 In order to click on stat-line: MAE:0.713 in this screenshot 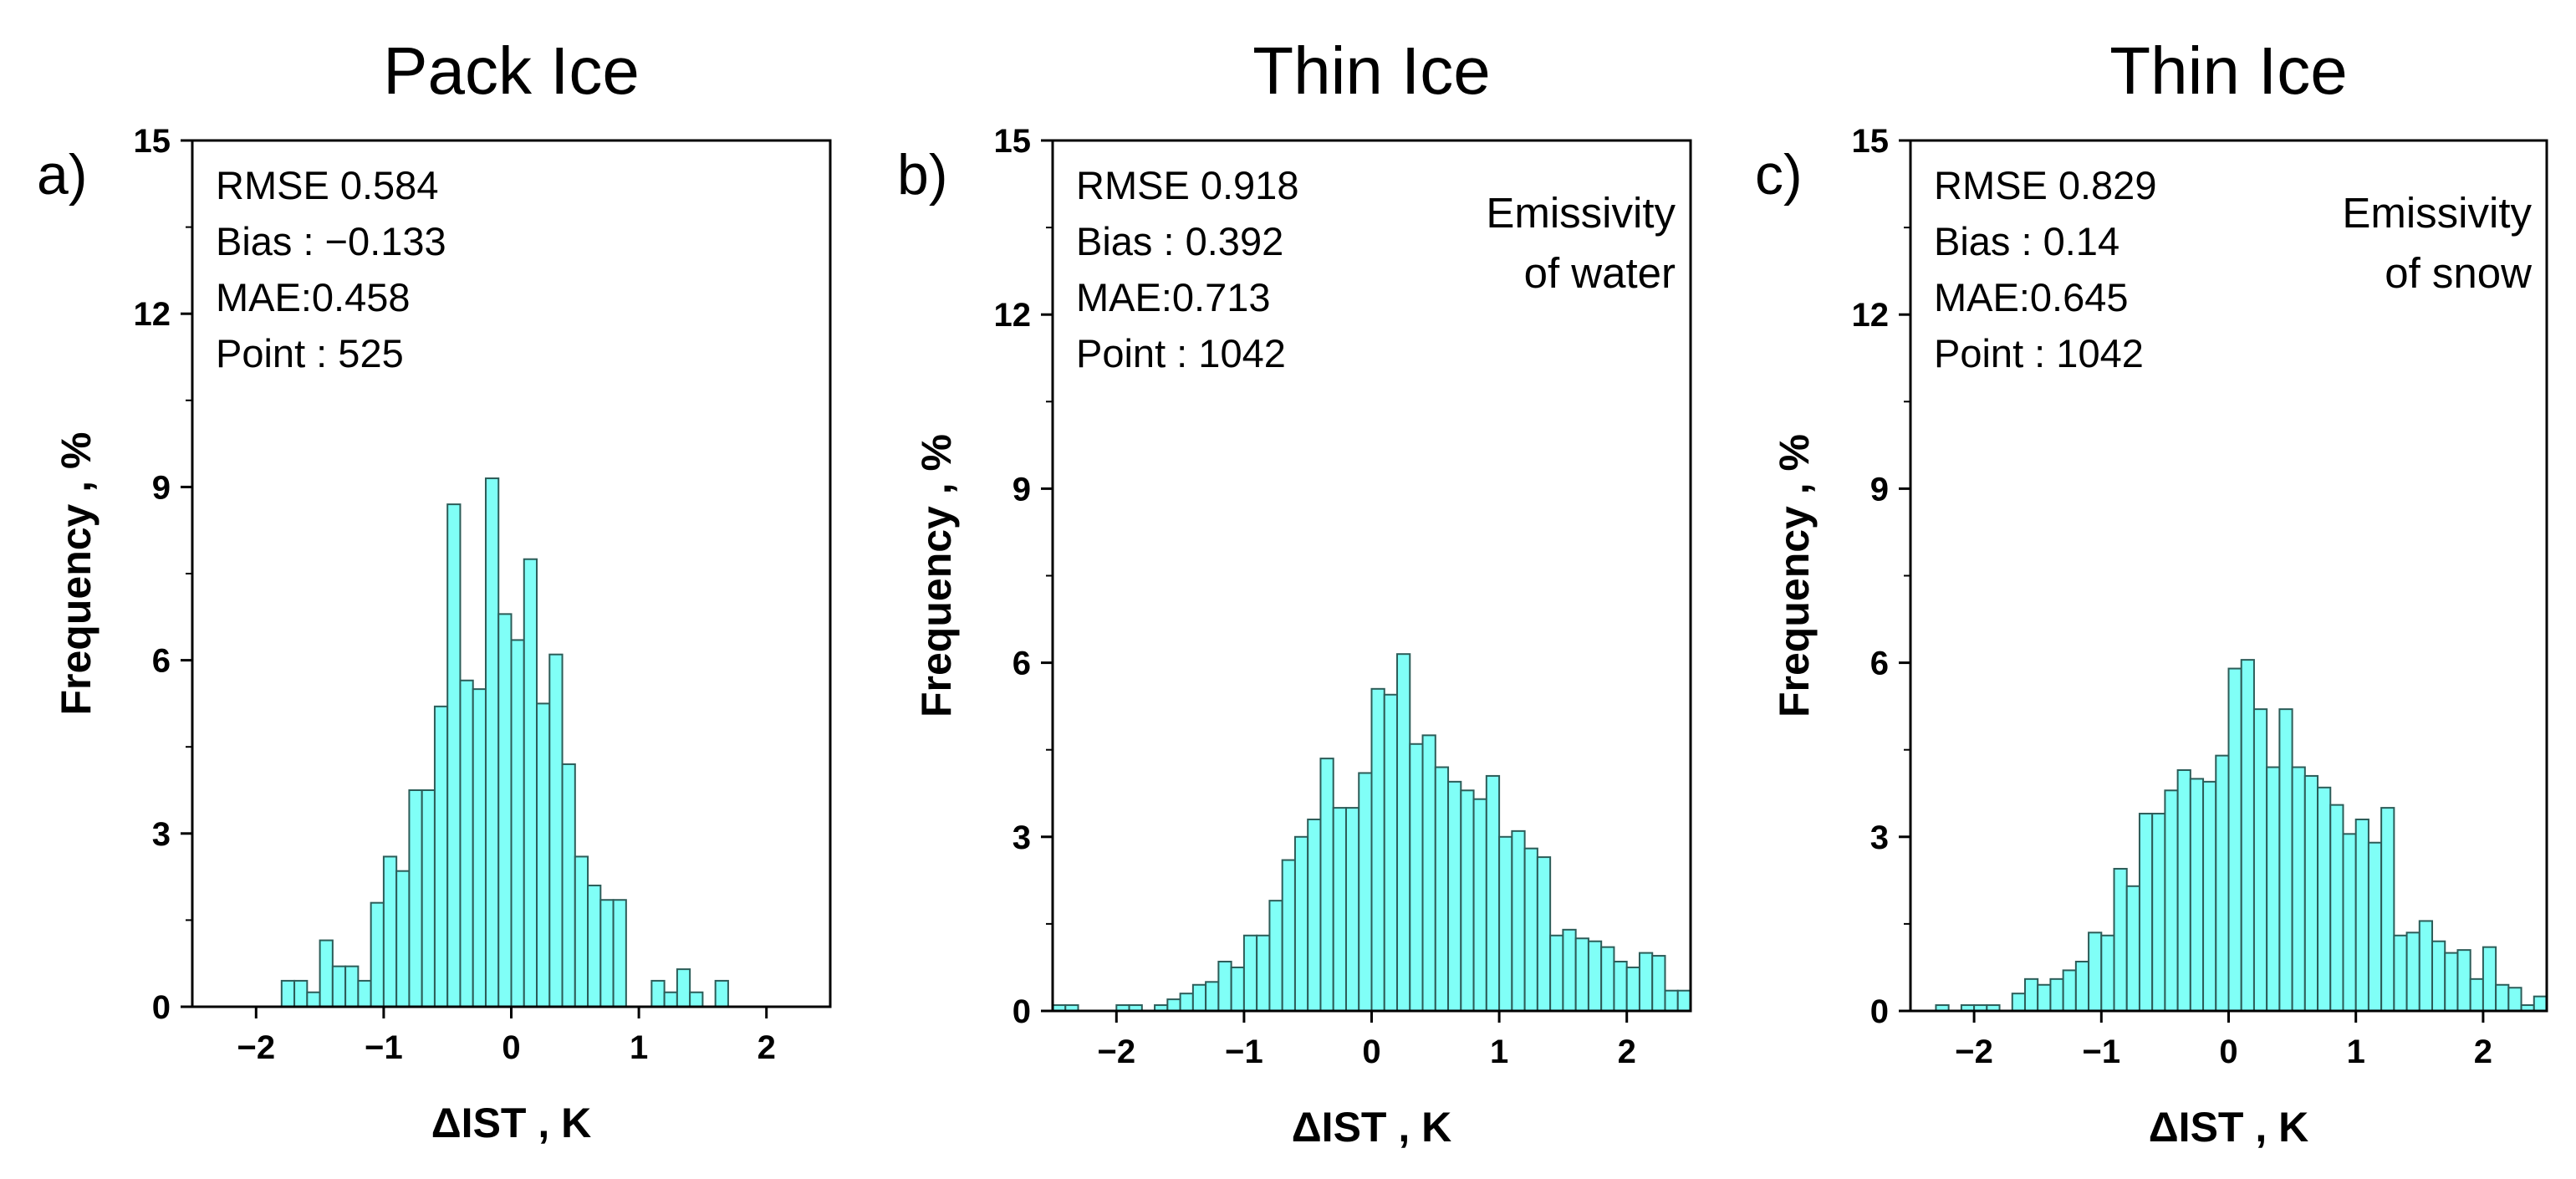, I will do `click(1174, 297)`.